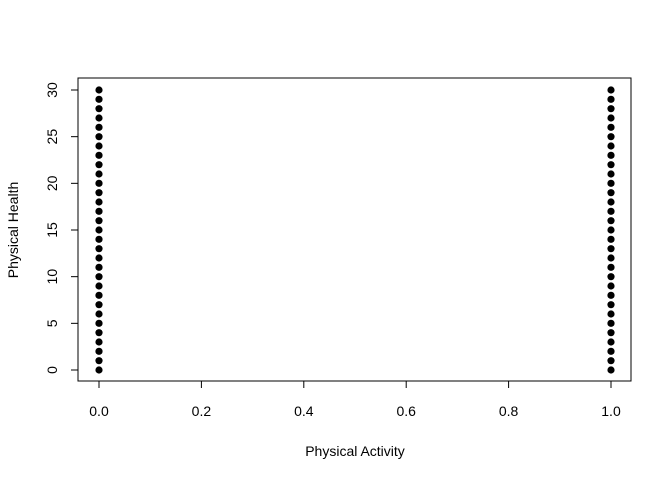 The width and height of the screenshot is (672, 480). What do you see at coordinates (355, 399) in the screenshot?
I see `x-axis: 0.0 0.2 0.4 0.6 0.8 1.0` at bounding box center [355, 399].